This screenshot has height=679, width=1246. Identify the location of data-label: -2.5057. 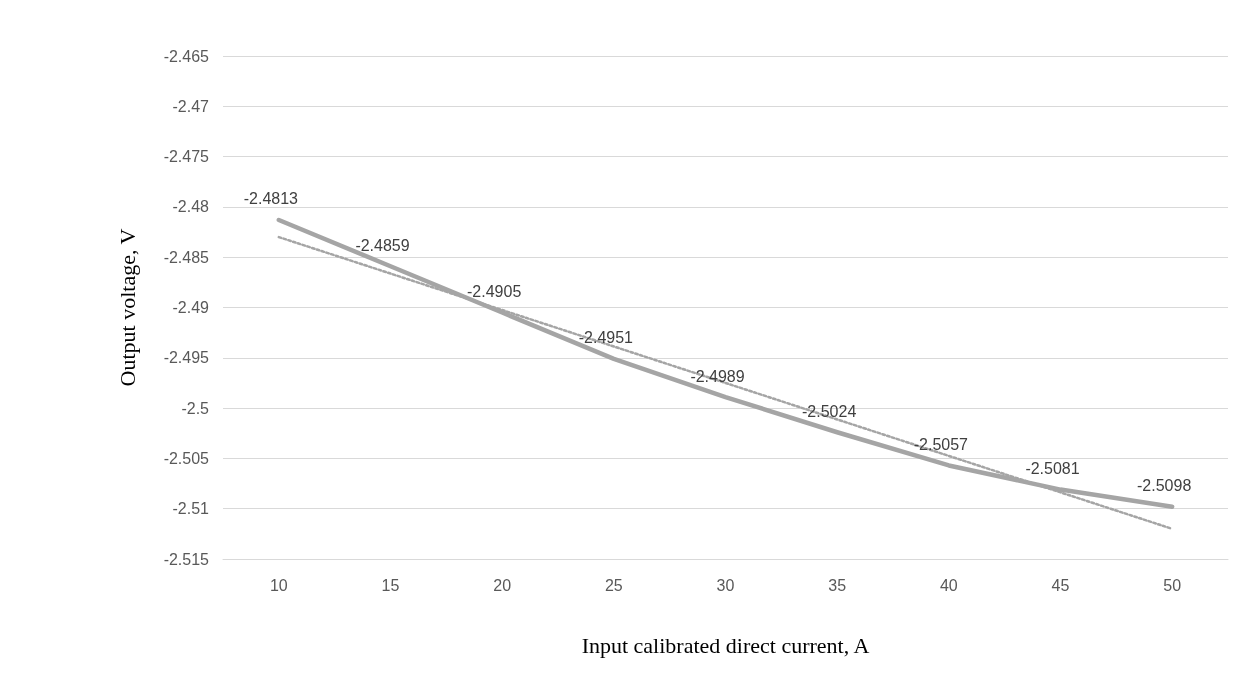
(941, 444).